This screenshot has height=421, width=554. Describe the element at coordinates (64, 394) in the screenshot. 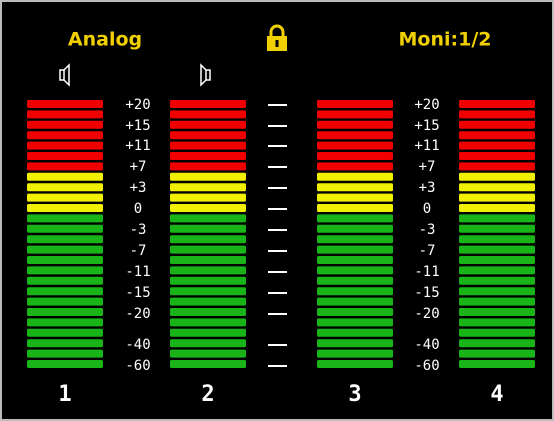

I see `channel-number: 1` at that location.